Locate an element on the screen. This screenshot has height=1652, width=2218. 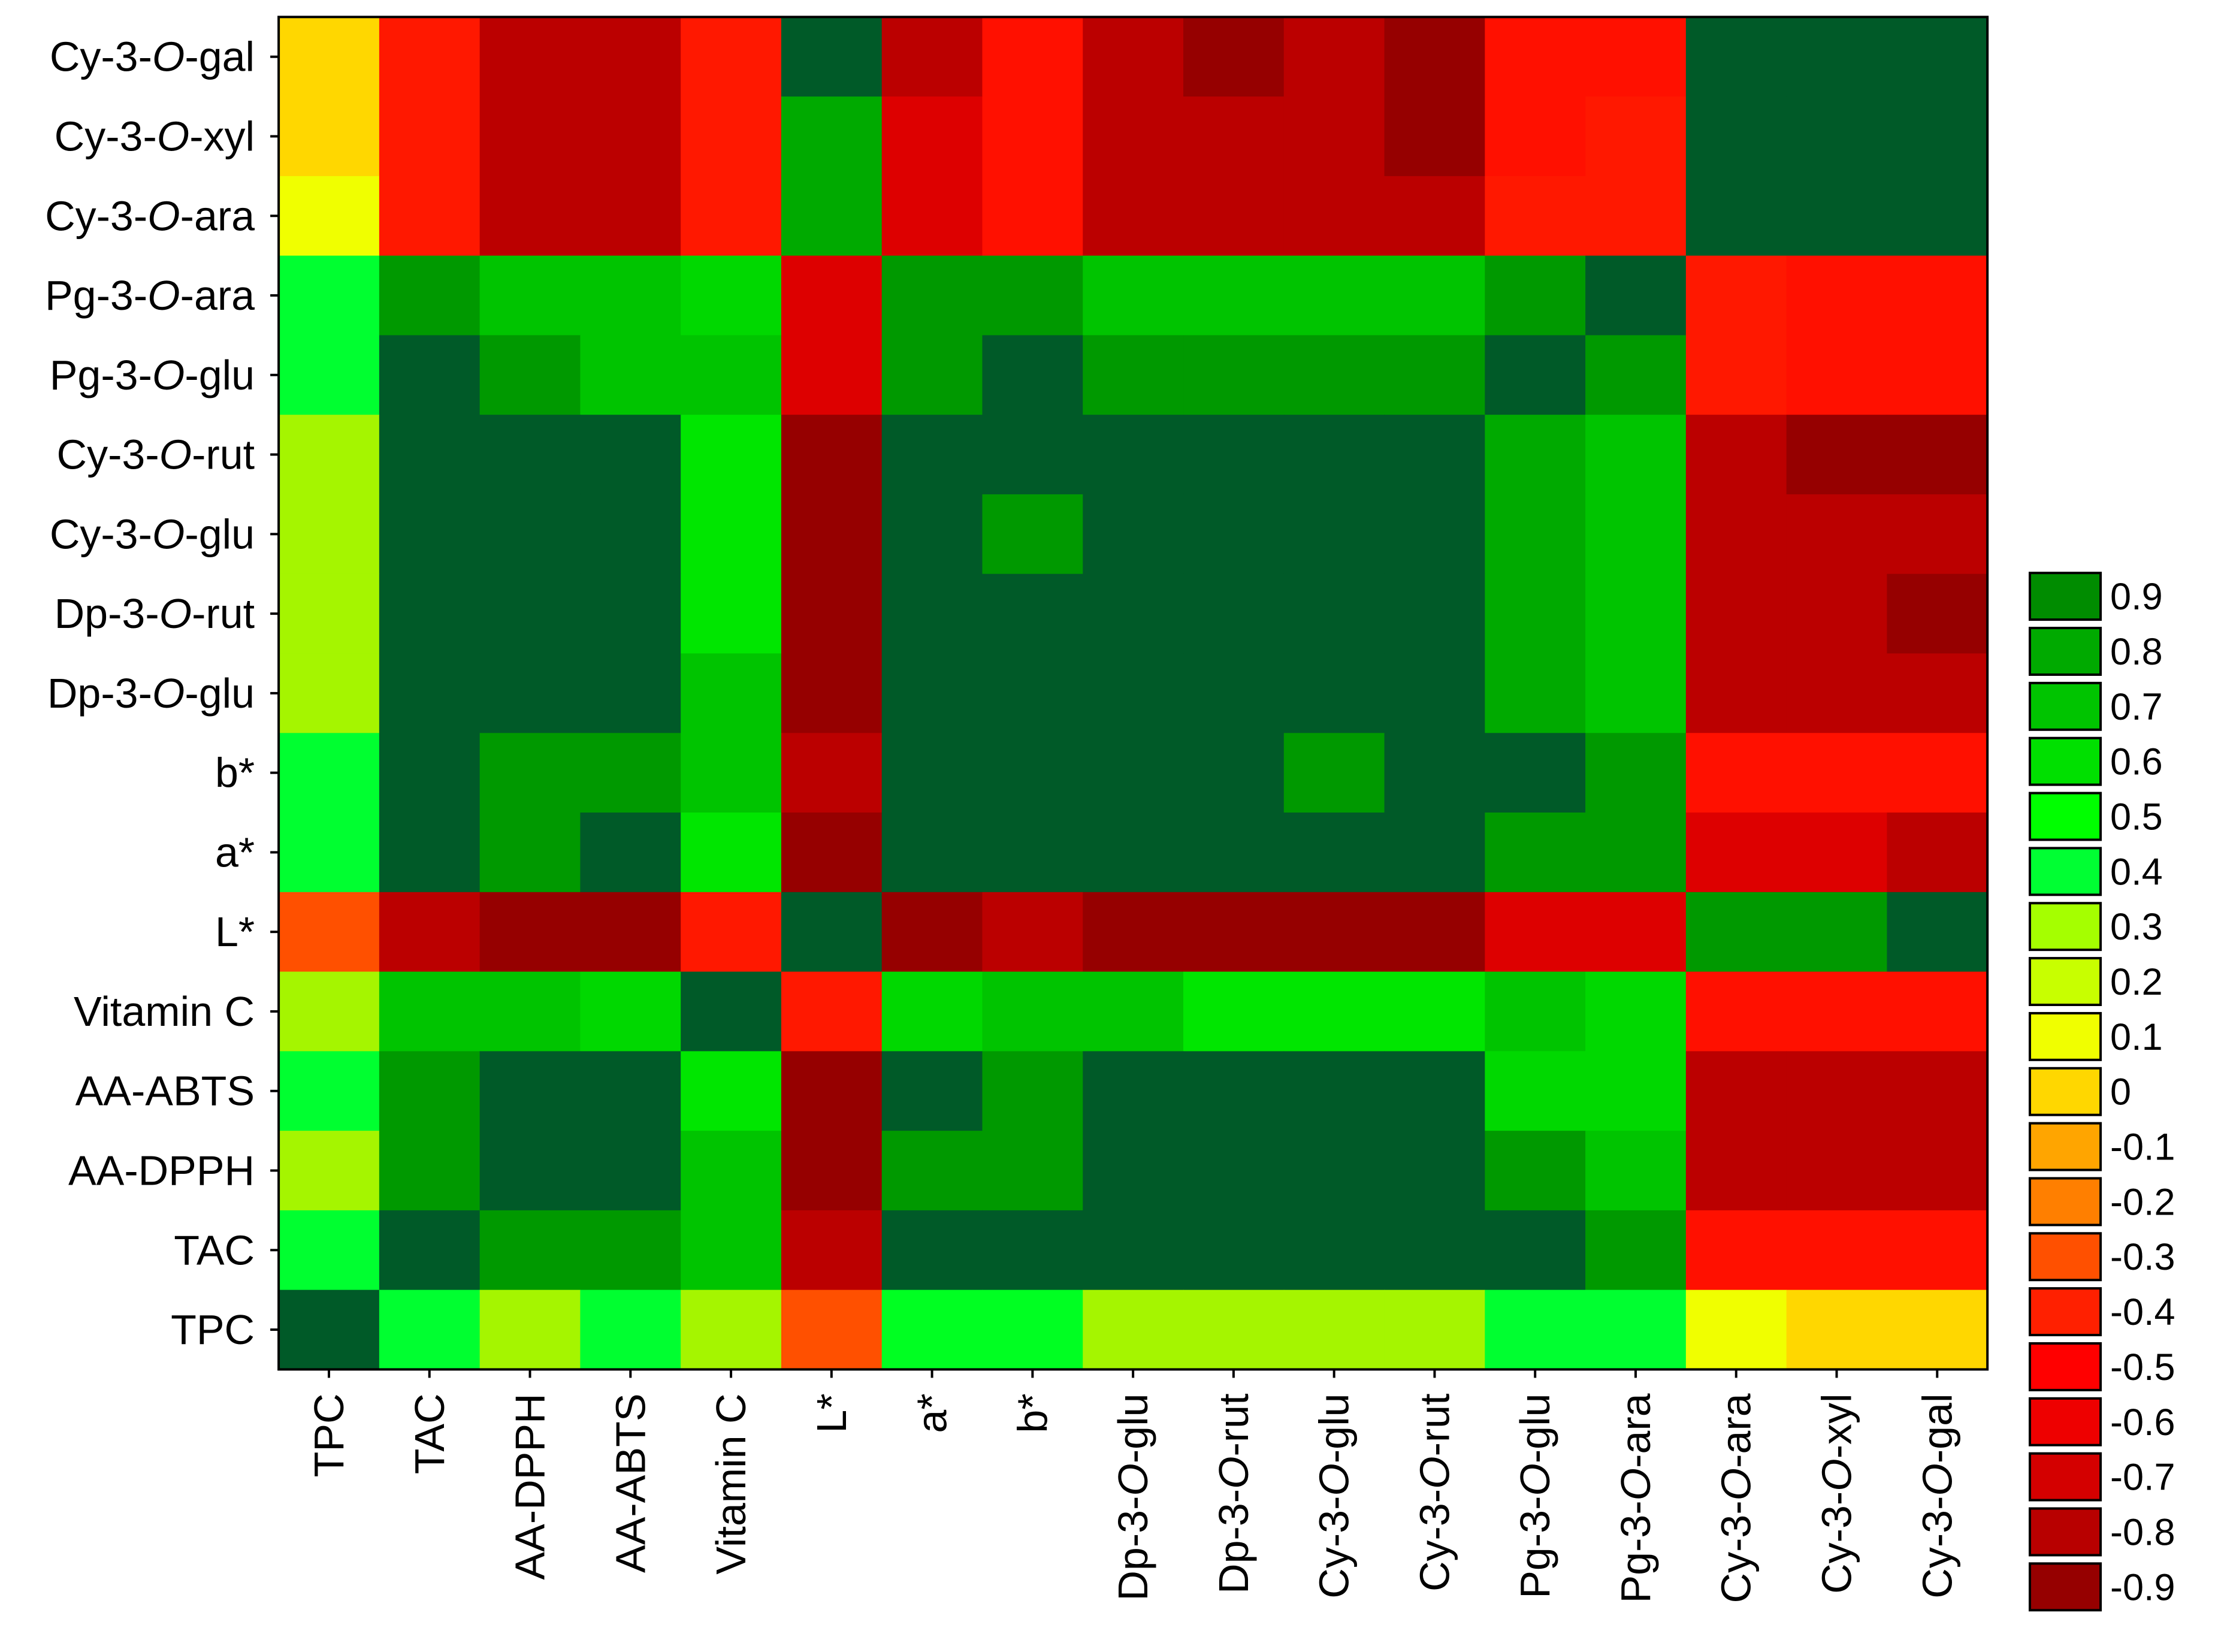
x-tick-label: Pg-3-O-ara is located at coordinates (1635, 1498).